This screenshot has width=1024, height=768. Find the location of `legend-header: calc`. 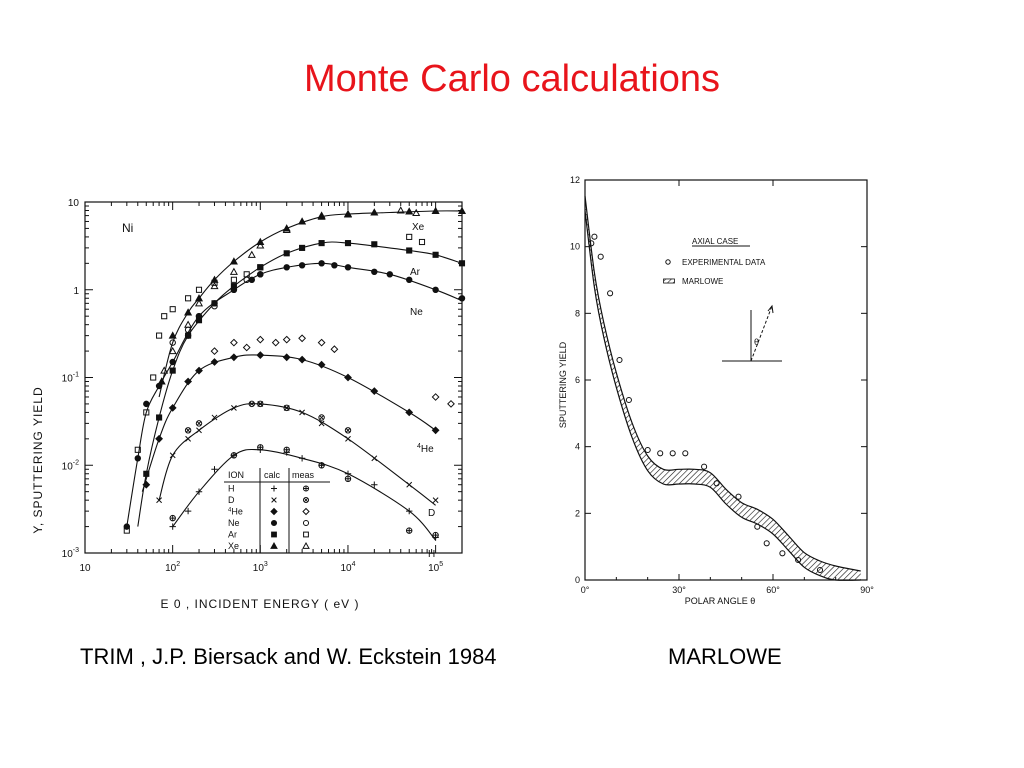

legend-header: calc is located at coordinates (272, 475).